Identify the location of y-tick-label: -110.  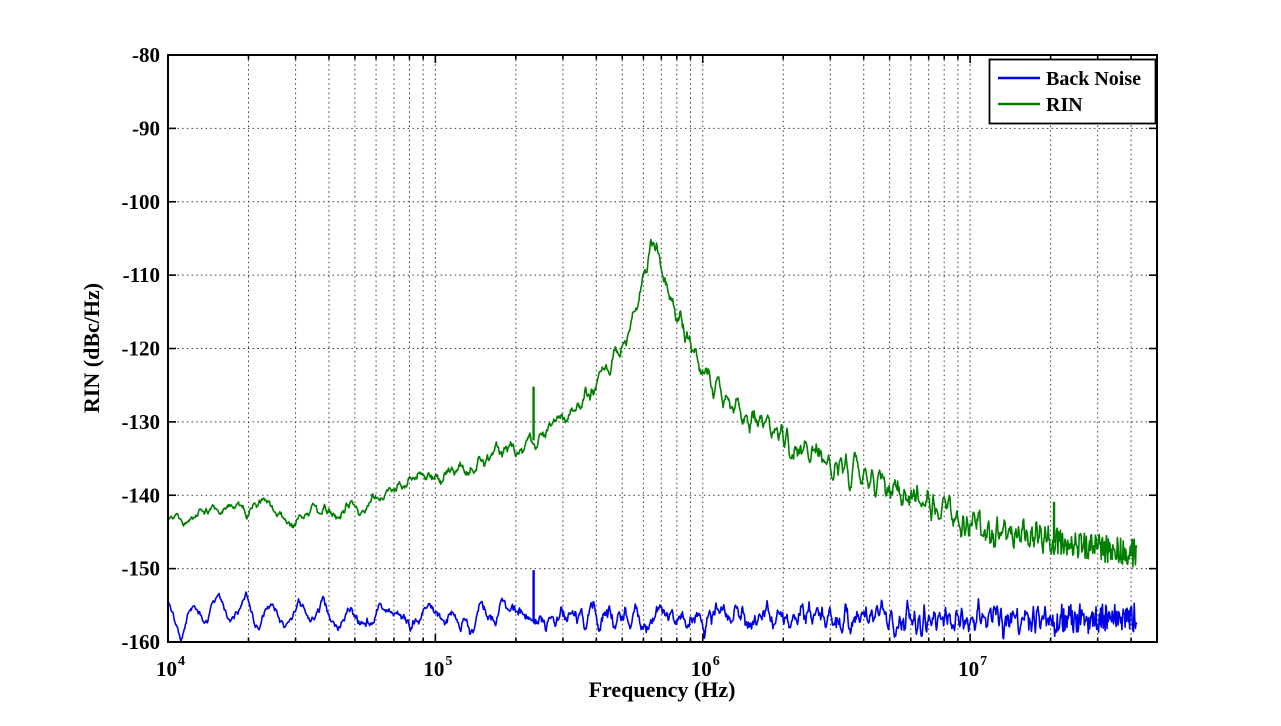
(141, 275).